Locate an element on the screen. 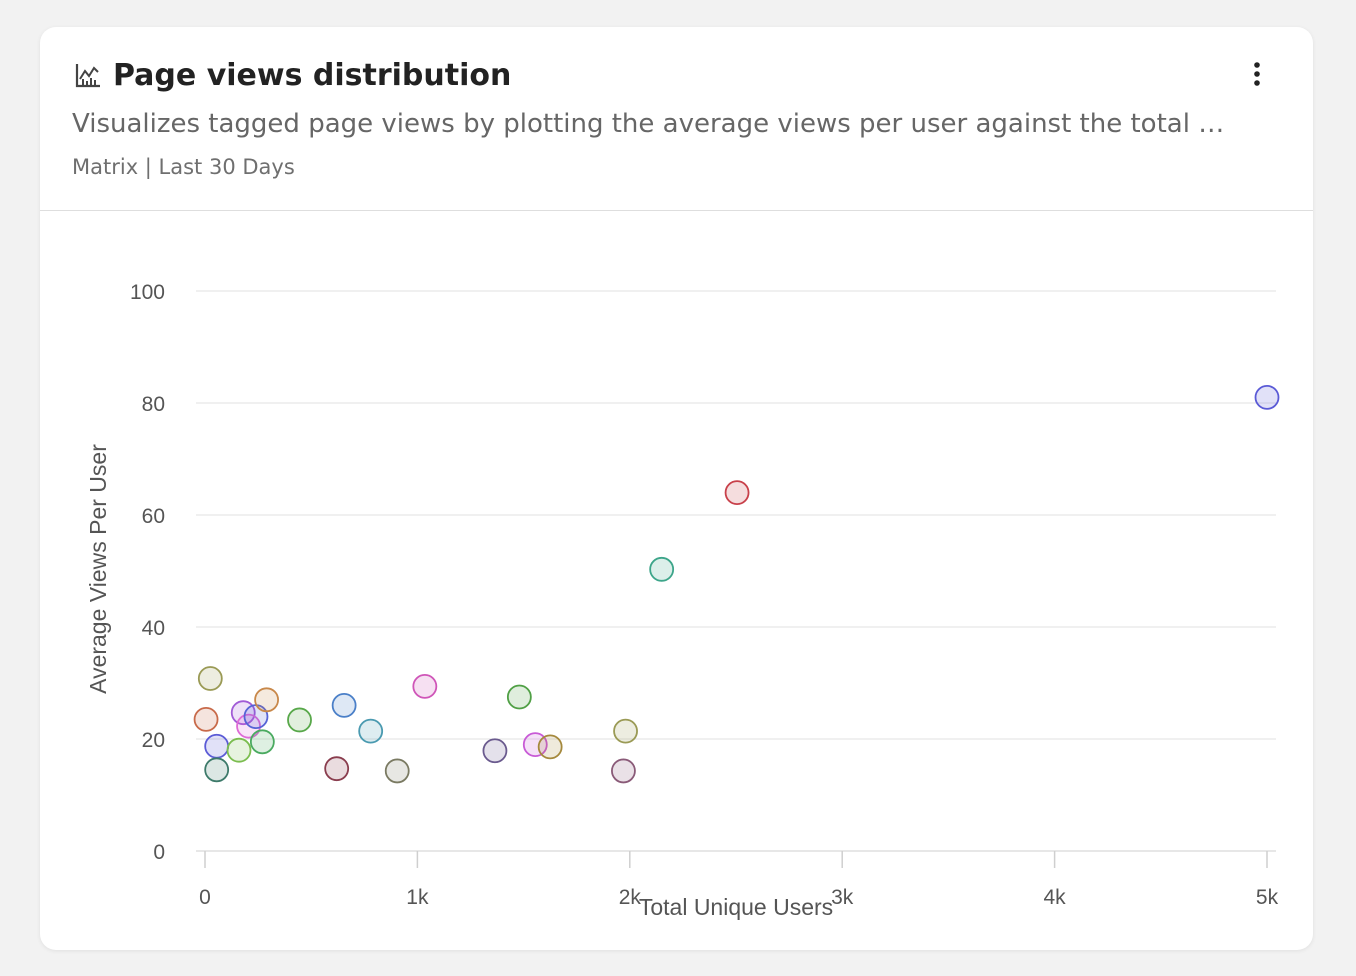 This screenshot has height=976, width=1356. more-vertical-icon is located at coordinates (1257, 74).